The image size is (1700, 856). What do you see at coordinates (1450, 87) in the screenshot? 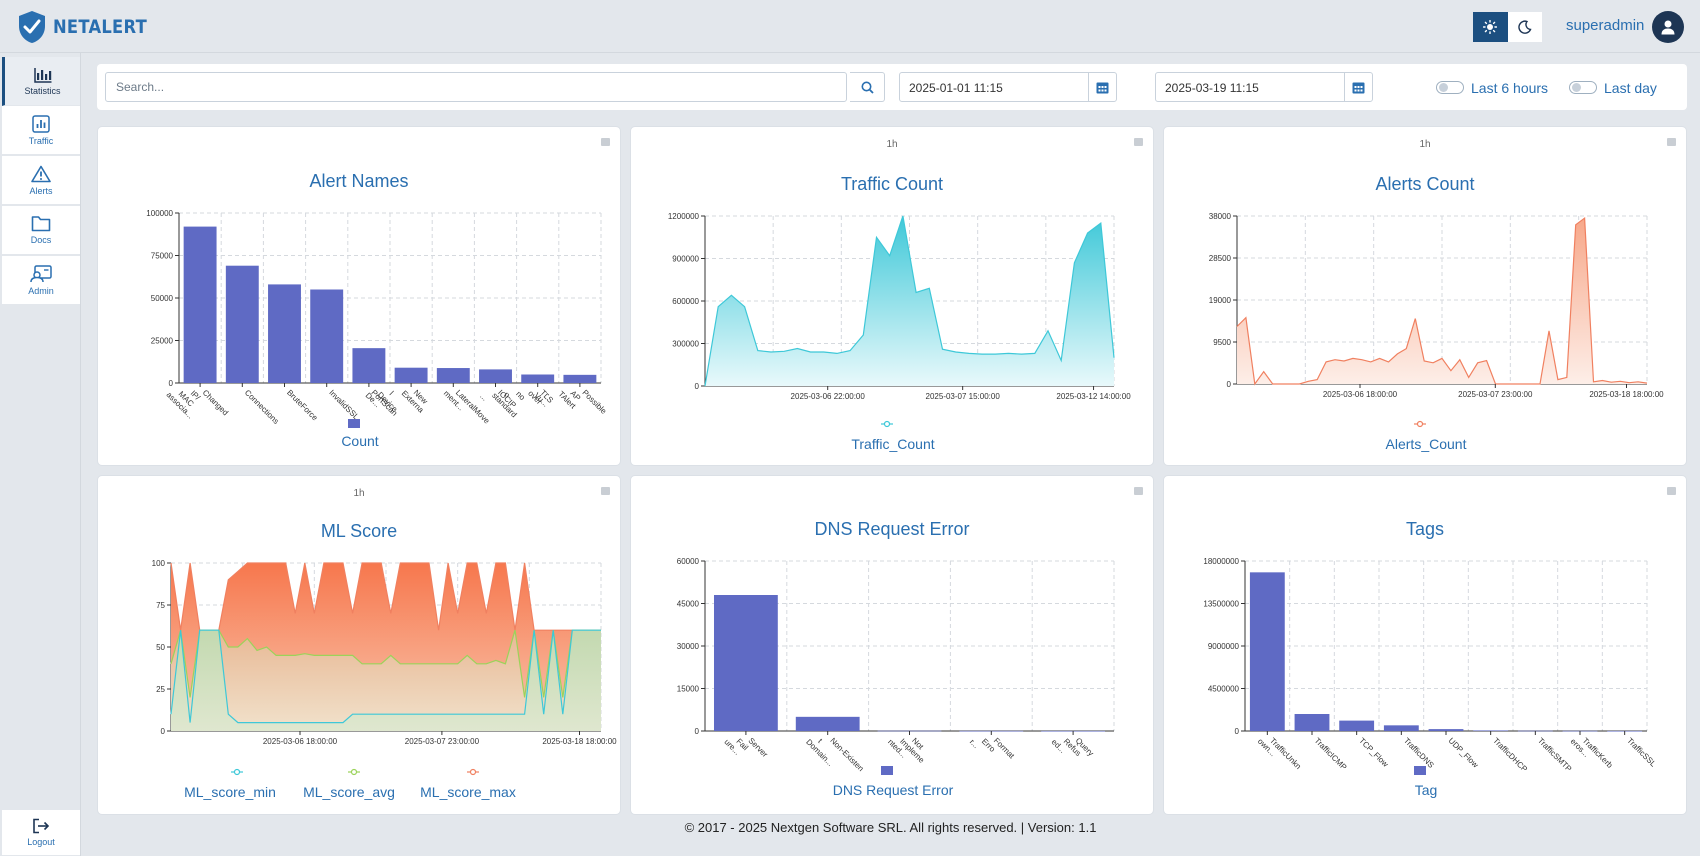
I see `toggle-last-6-hours` at bounding box center [1450, 87].